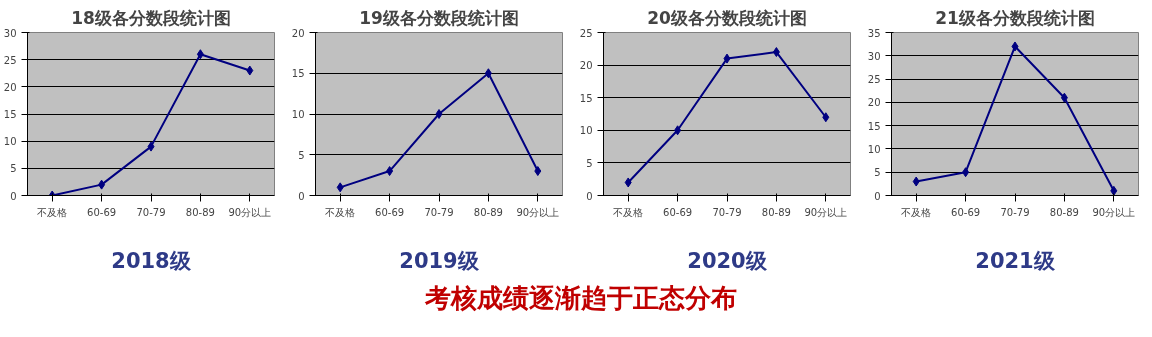 The image size is (1152, 337). I want to click on chart-title: 19级各分数段统计图, so click(439, 17).